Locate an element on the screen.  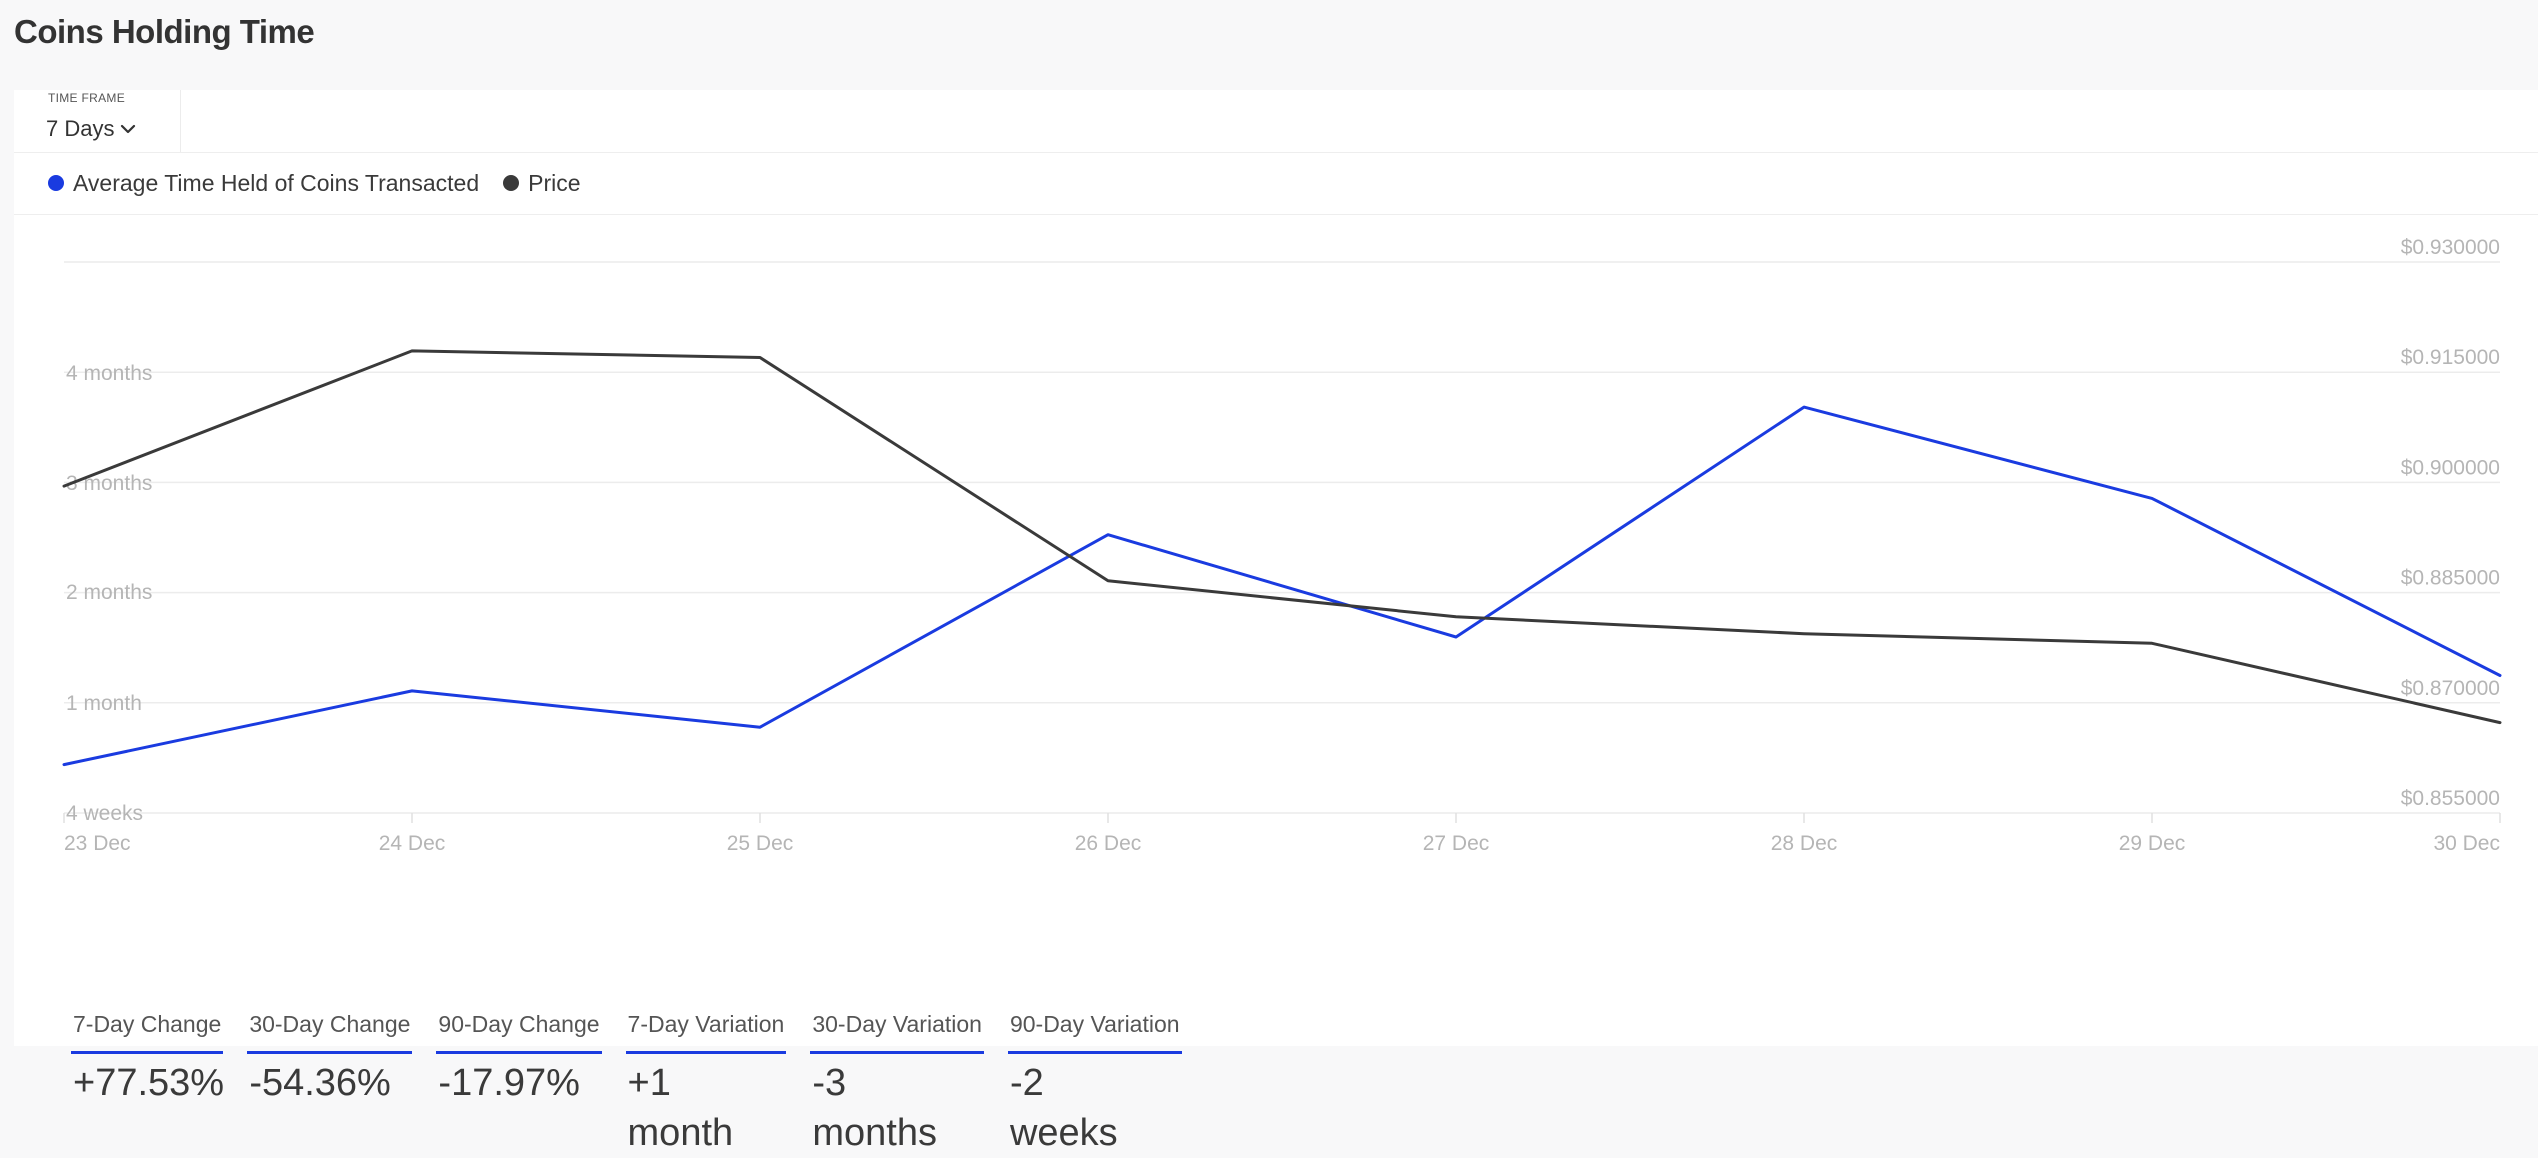
page-title: Coins Holding Time is located at coordinates (164, 31).